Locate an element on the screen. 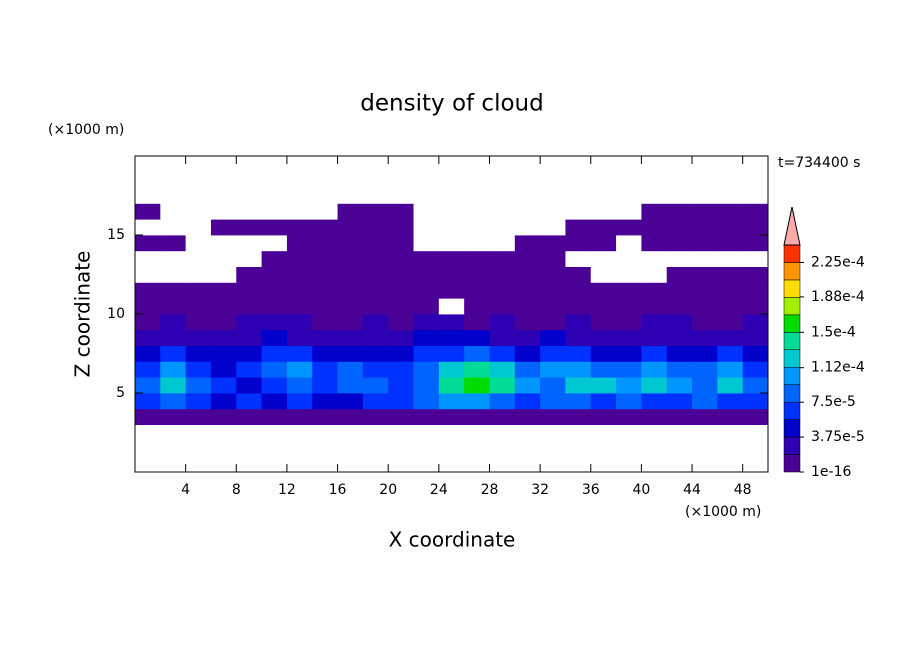 The width and height of the screenshot is (904, 654). colorbar-tick-label: 1.5e-4 is located at coordinates (833, 332).